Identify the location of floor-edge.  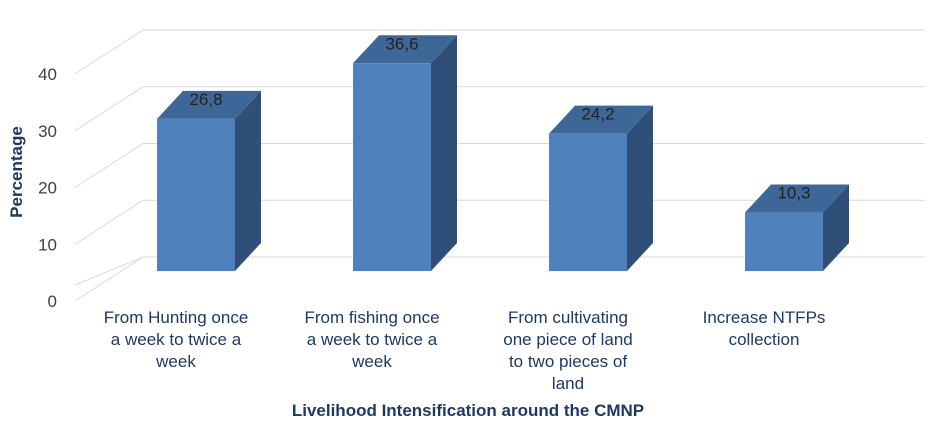
(109, 271).